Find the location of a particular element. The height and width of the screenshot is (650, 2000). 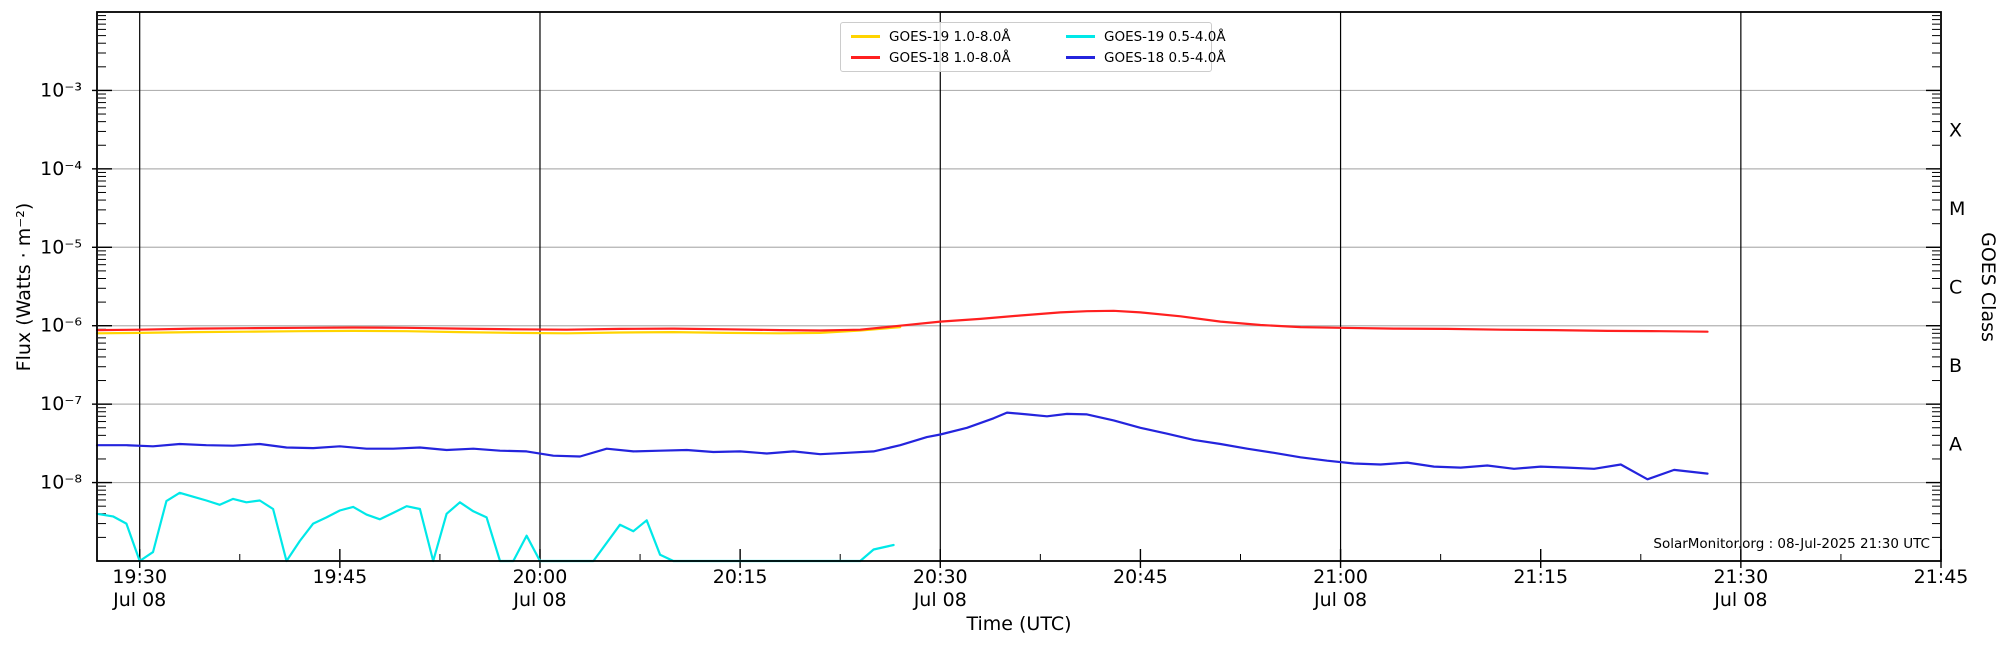

legend-entry: GOES-18 0.5-4.0Å is located at coordinates (1146, 58).